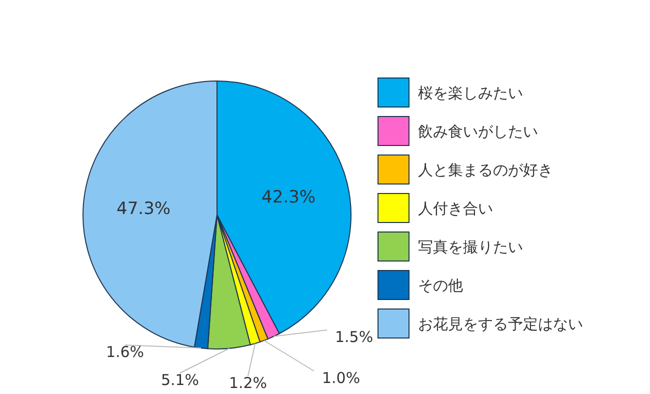 Image resolution: width=650 pixels, height=394 pixels. Describe the element at coordinates (125, 352) in the screenshot. I see `data-label: 1.6%` at that location.